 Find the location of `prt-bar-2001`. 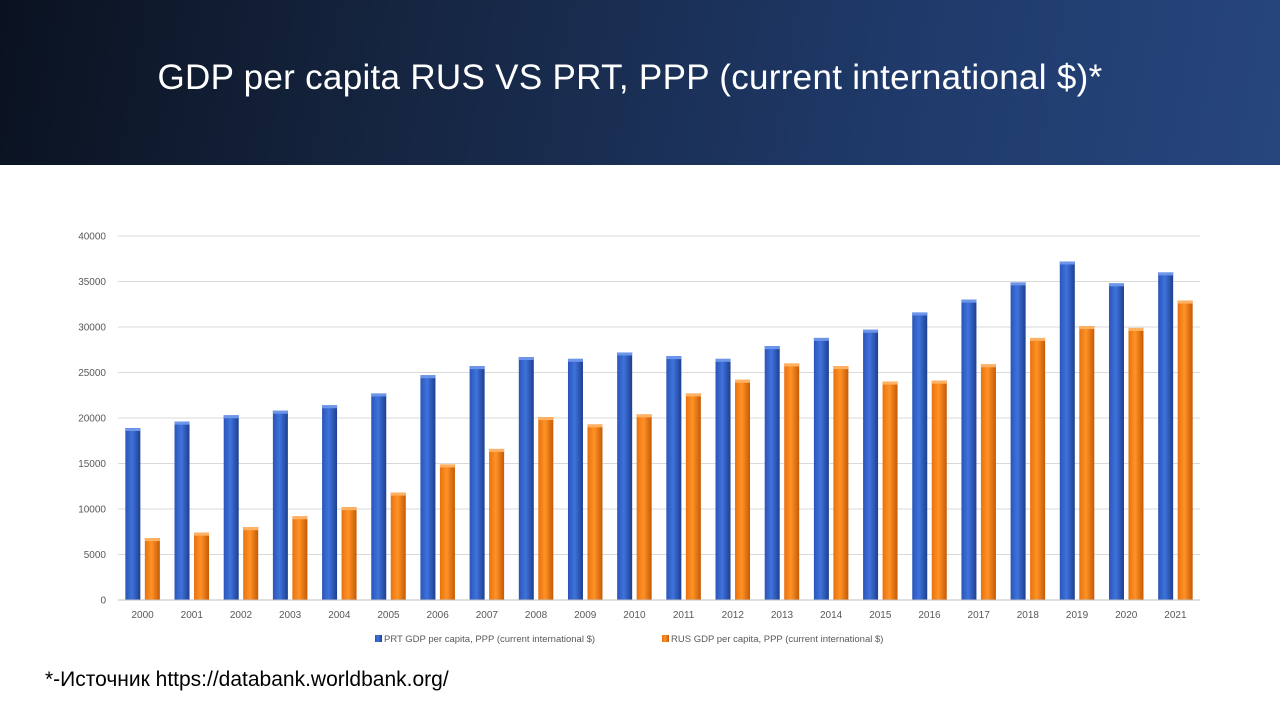

prt-bar-2001 is located at coordinates (182, 510).